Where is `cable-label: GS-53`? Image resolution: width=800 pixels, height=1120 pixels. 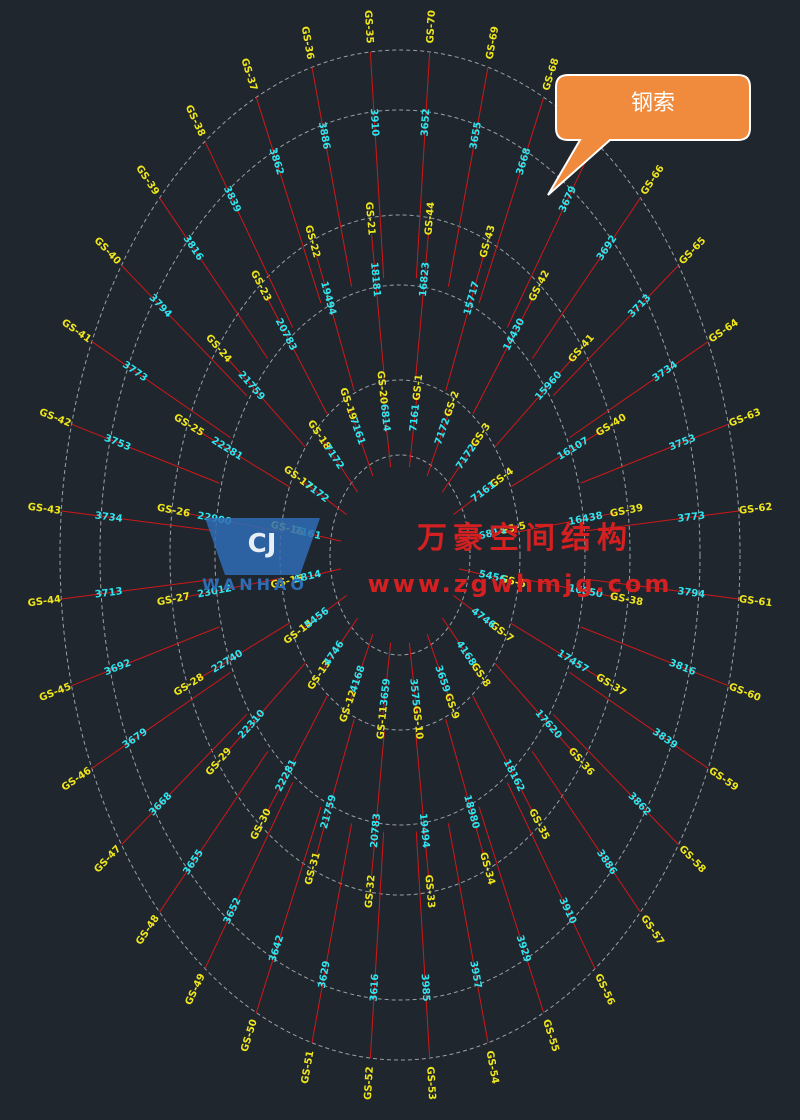
cable-label: GS-53 is located at coordinates (430, 1083).